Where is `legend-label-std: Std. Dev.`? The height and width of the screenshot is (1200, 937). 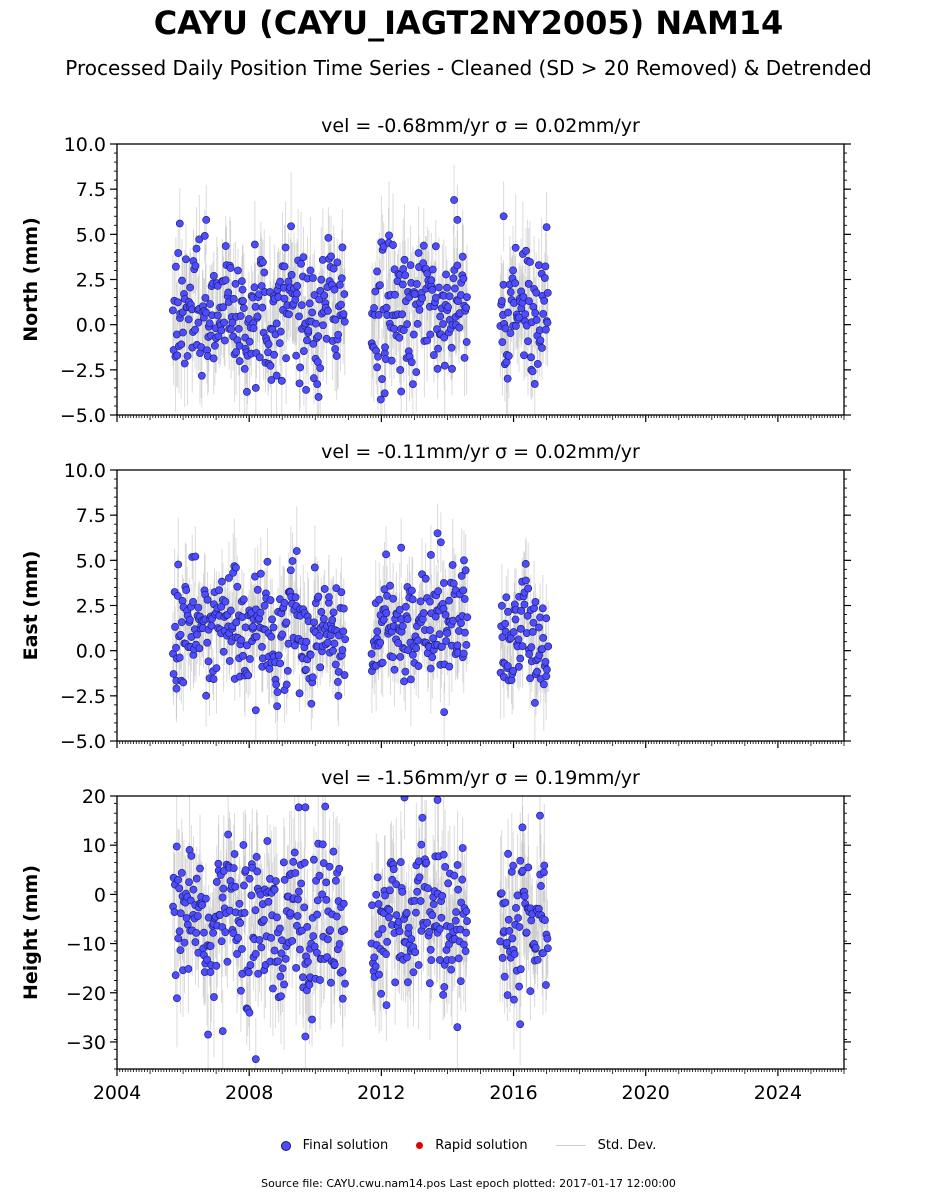
legend-label-std: Std. Dev. is located at coordinates (627, 1145).